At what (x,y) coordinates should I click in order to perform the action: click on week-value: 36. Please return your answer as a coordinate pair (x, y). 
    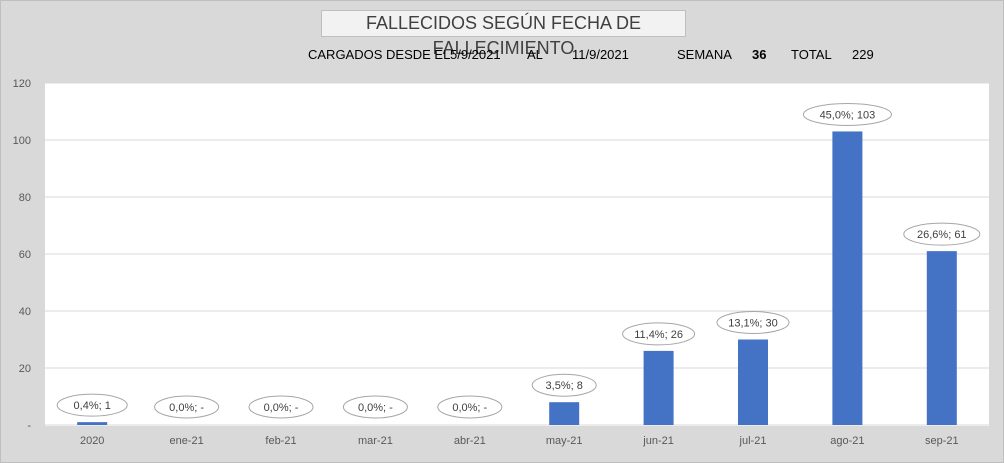
    Looking at the image, I should click on (759, 54).